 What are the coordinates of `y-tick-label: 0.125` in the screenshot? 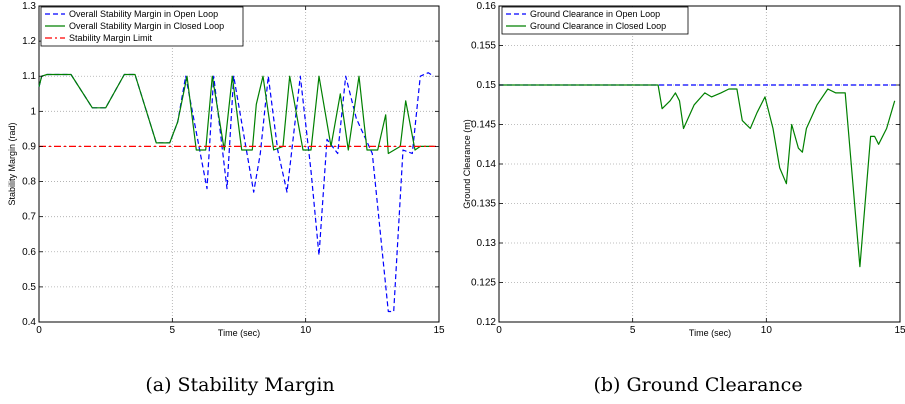 It's located at (483, 283).